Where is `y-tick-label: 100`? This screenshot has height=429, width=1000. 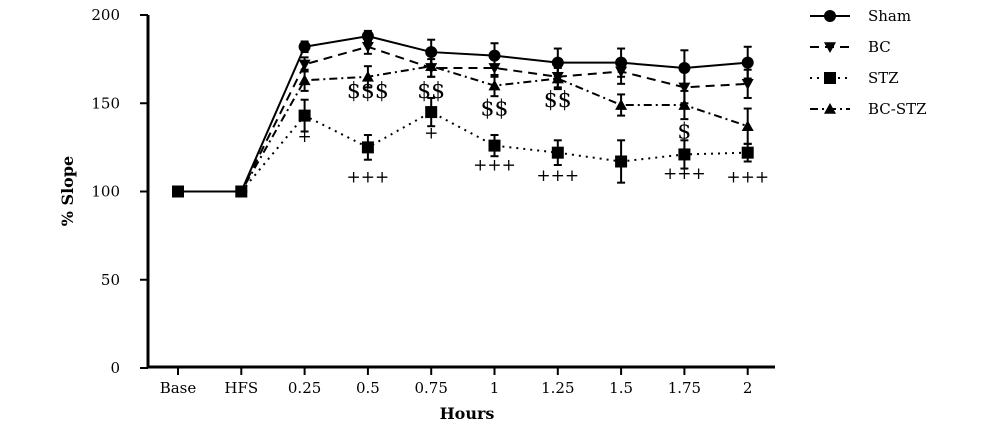
y-tick-label: 100 is located at coordinates (105, 192).